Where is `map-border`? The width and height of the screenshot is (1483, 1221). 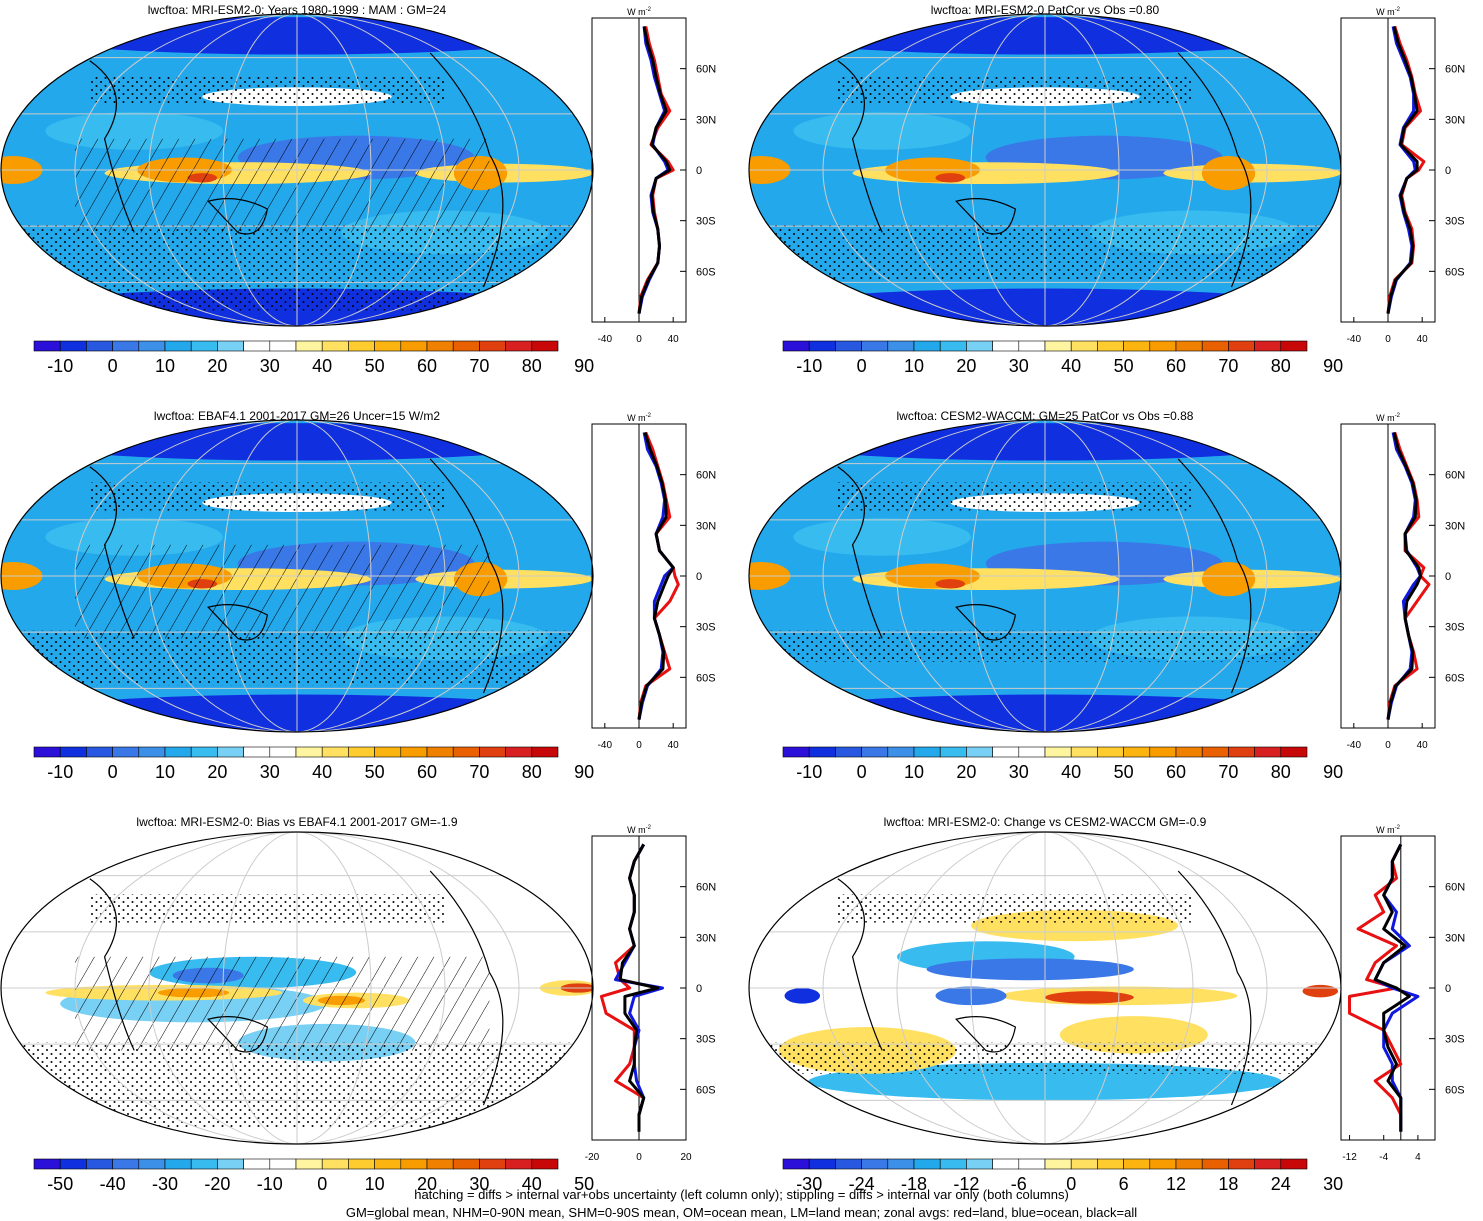 map-border is located at coordinates (297, 170).